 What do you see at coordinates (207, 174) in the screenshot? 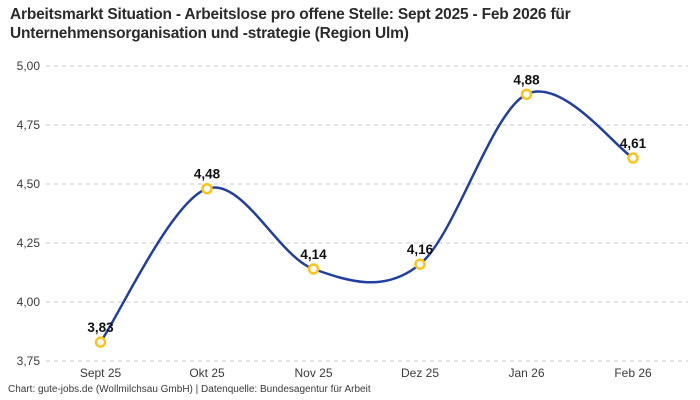
I see `data-point-label: 4,48` at bounding box center [207, 174].